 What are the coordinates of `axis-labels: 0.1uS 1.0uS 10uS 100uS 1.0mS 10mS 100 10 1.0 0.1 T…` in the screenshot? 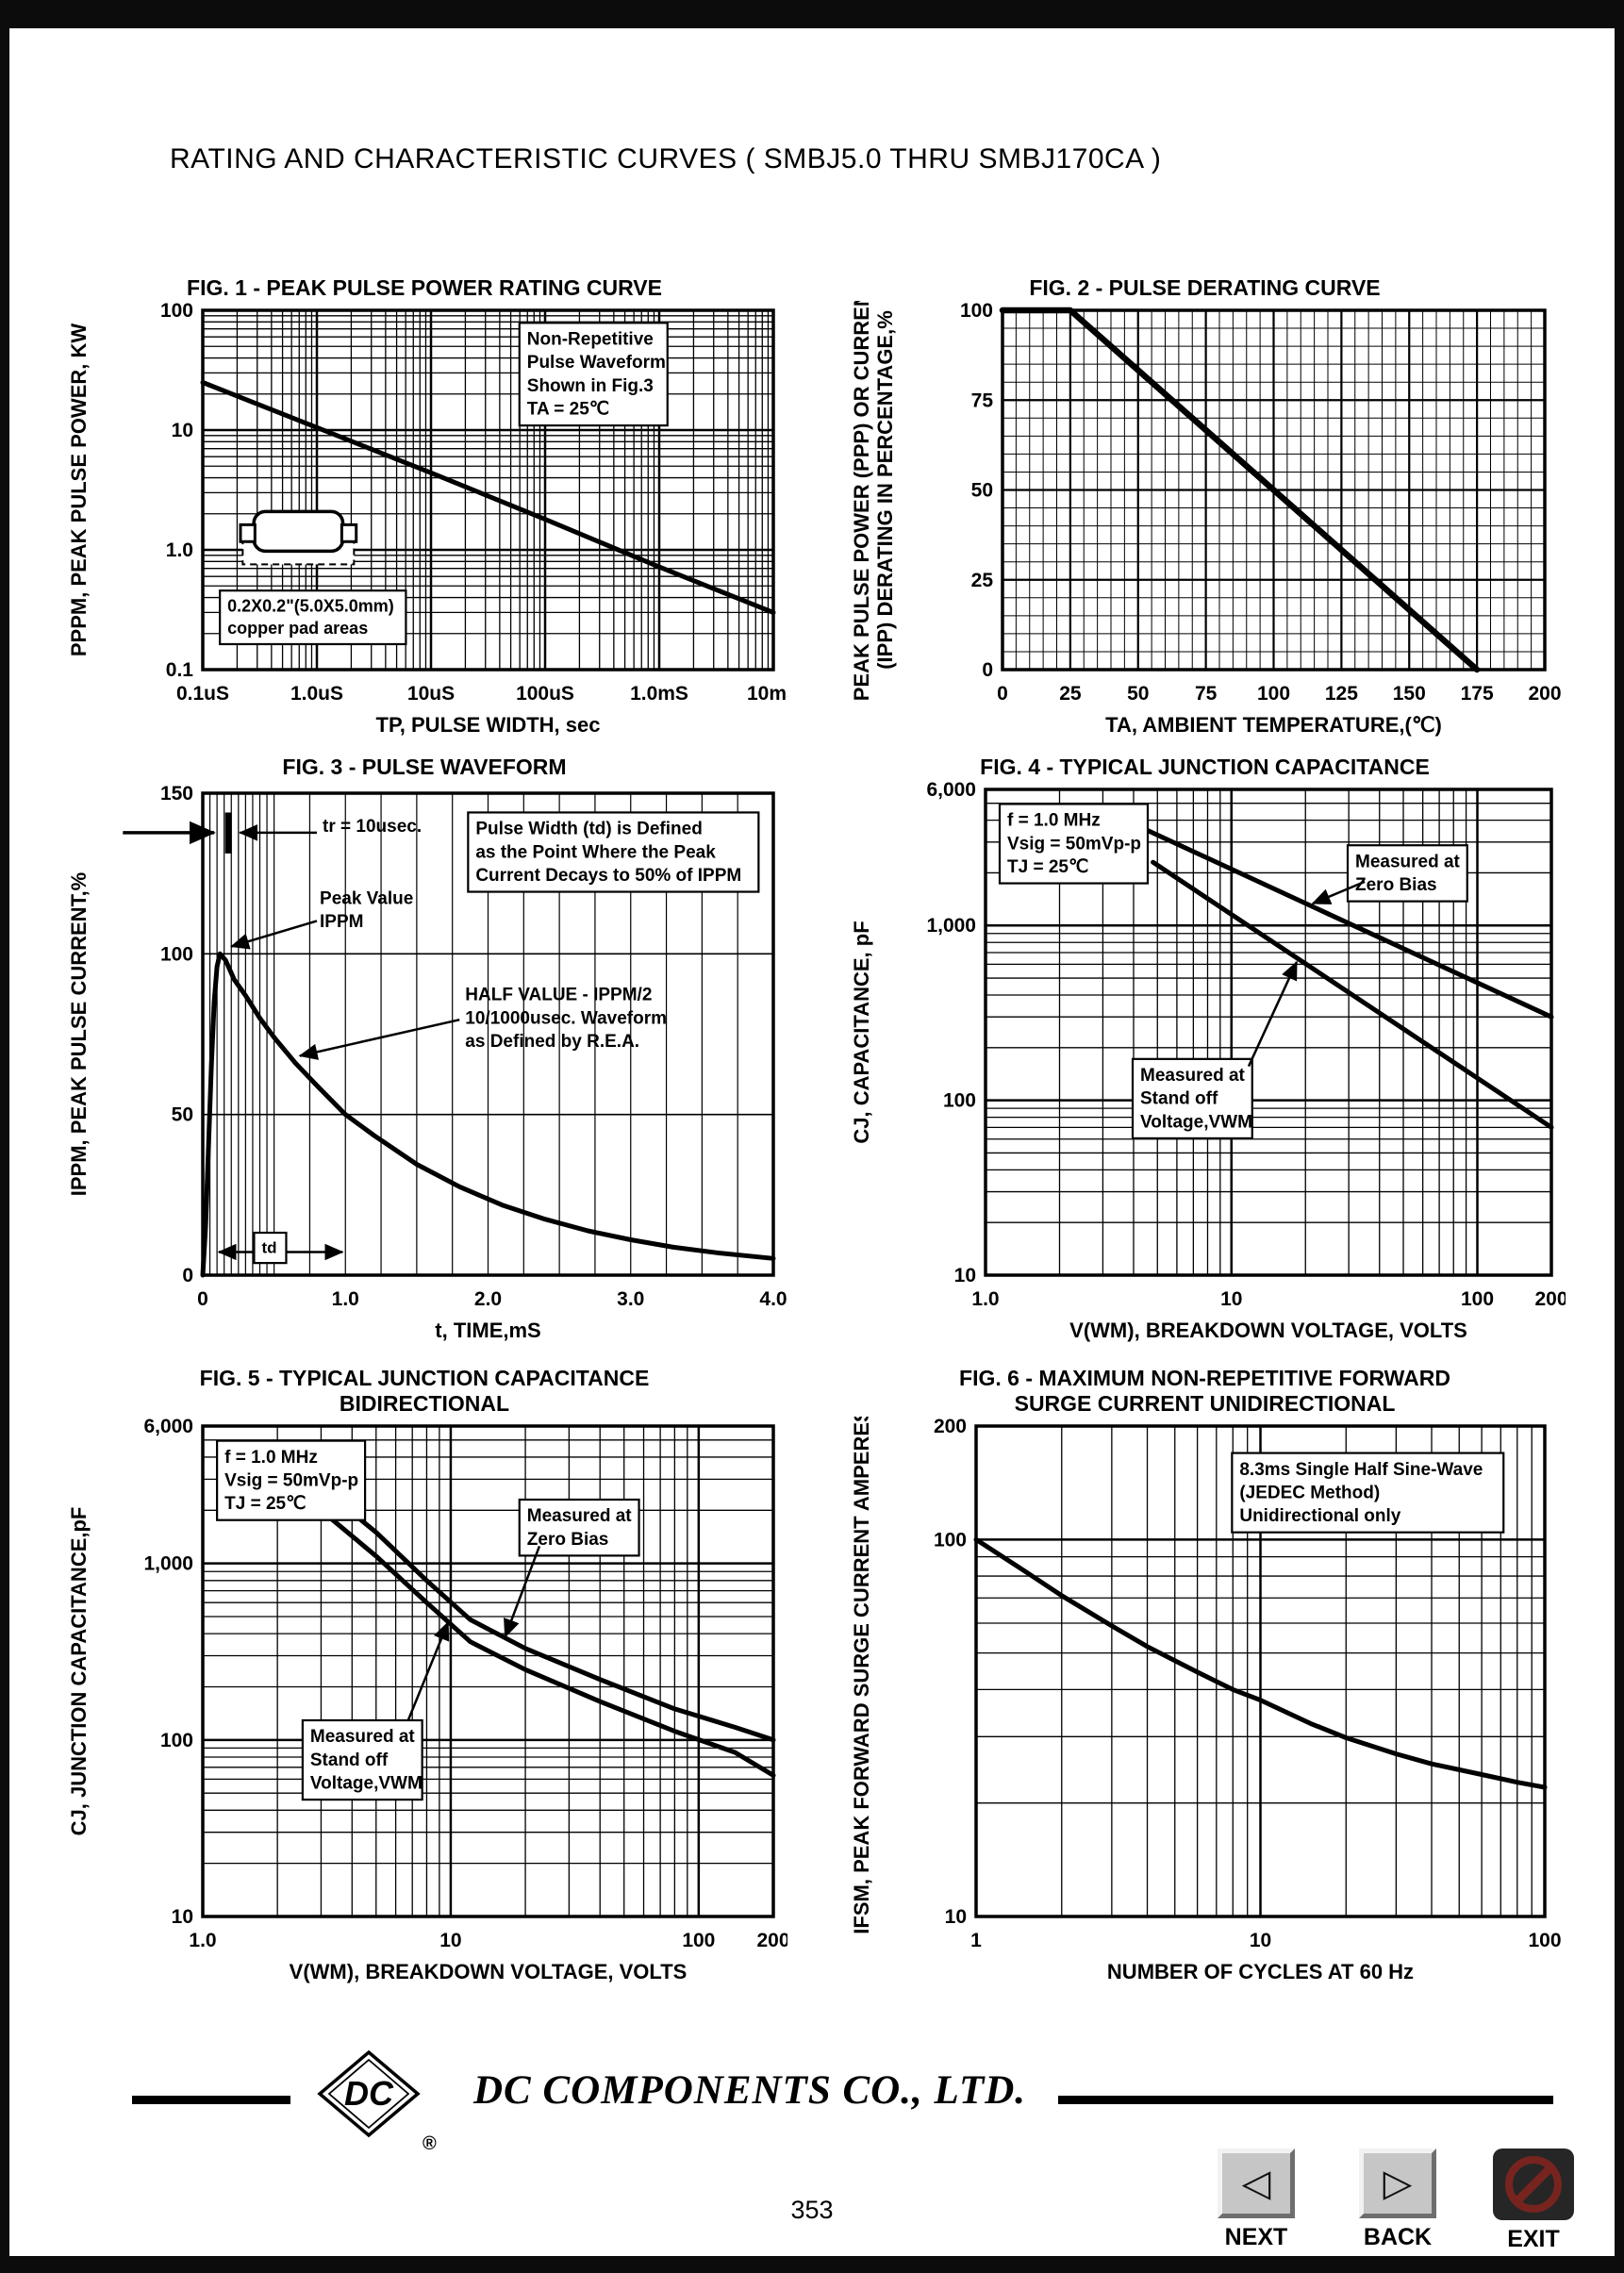 It's located at (433, 518).